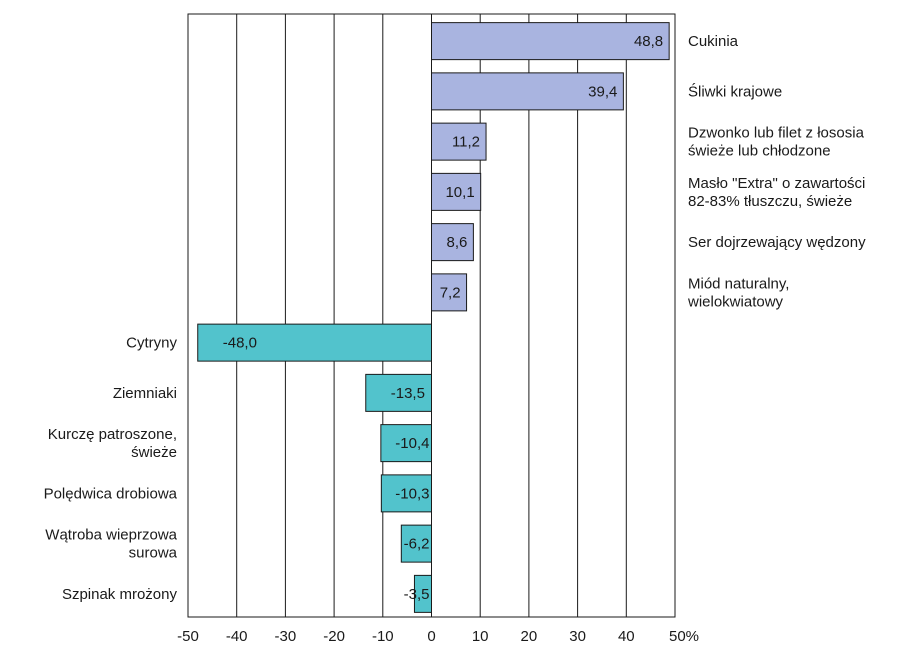 Image resolution: width=909 pixels, height=649 pixels. I want to click on bar-value-label: 39,4, so click(602, 91).